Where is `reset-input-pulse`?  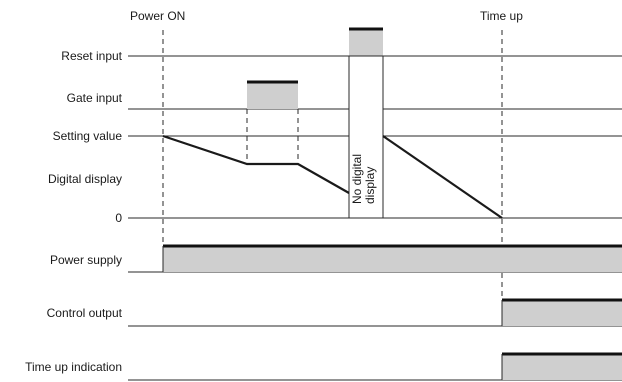
reset-input-pulse is located at coordinates (366, 42).